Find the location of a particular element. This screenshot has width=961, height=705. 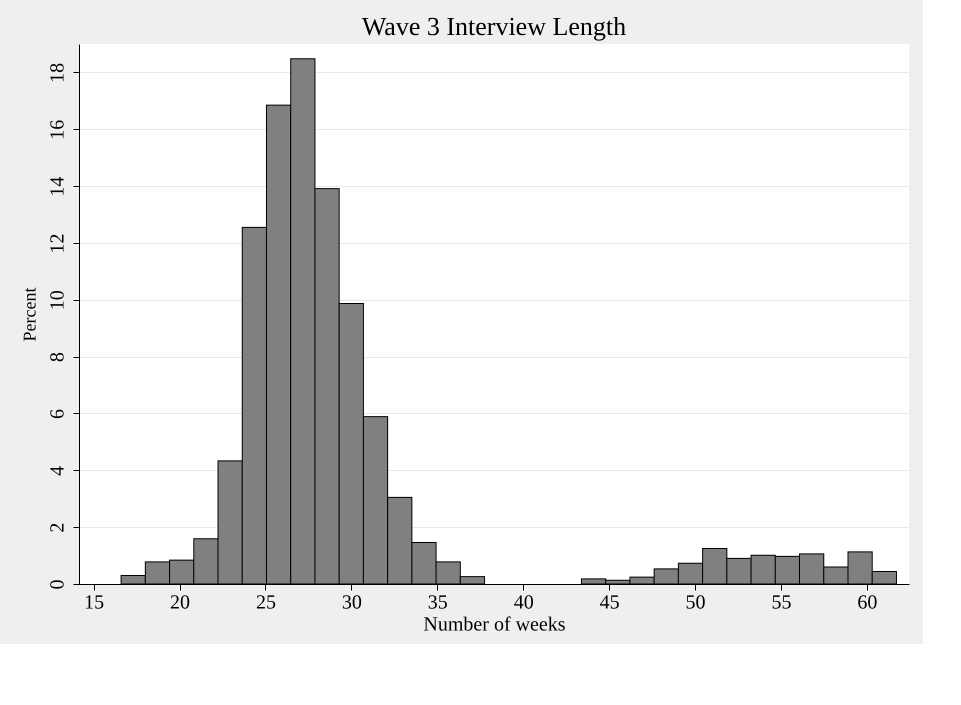

x-tick-label: 50 is located at coordinates (696, 603).